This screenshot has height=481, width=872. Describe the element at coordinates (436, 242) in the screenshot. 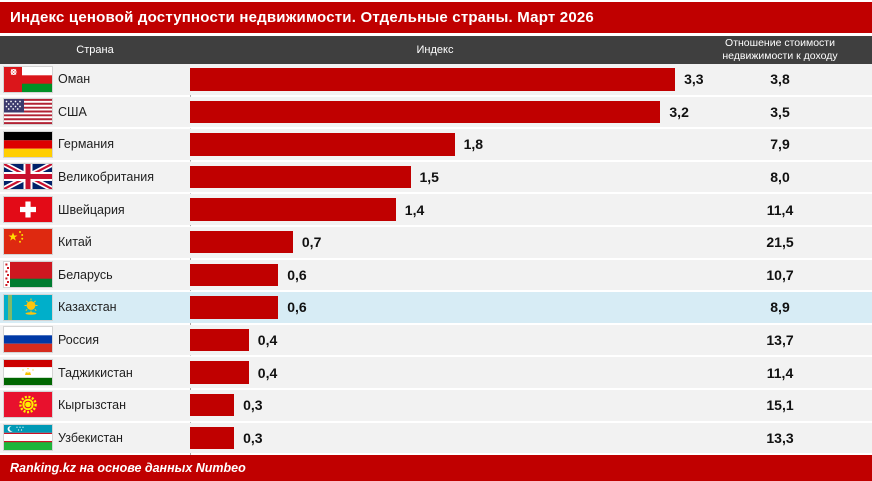

I see `table-row: Китай 0,7 21,5` at that location.